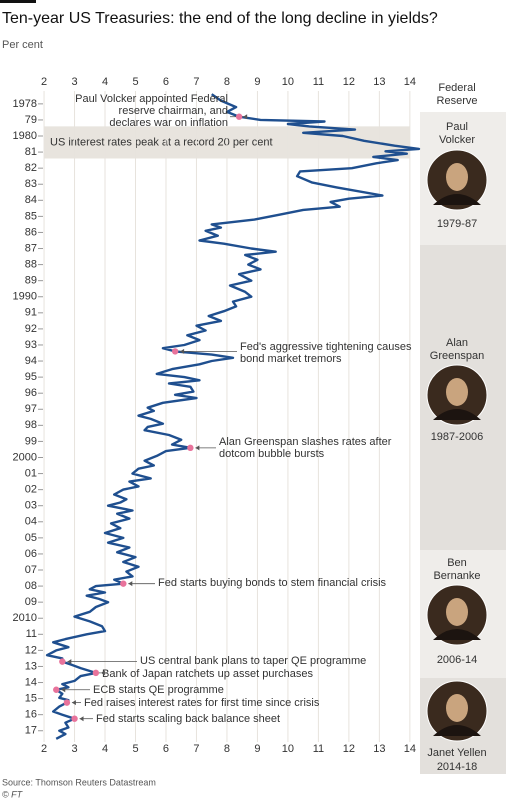  What do you see at coordinates (25, 457) in the screenshot?
I see `y-tick-label: 2000` at bounding box center [25, 457].